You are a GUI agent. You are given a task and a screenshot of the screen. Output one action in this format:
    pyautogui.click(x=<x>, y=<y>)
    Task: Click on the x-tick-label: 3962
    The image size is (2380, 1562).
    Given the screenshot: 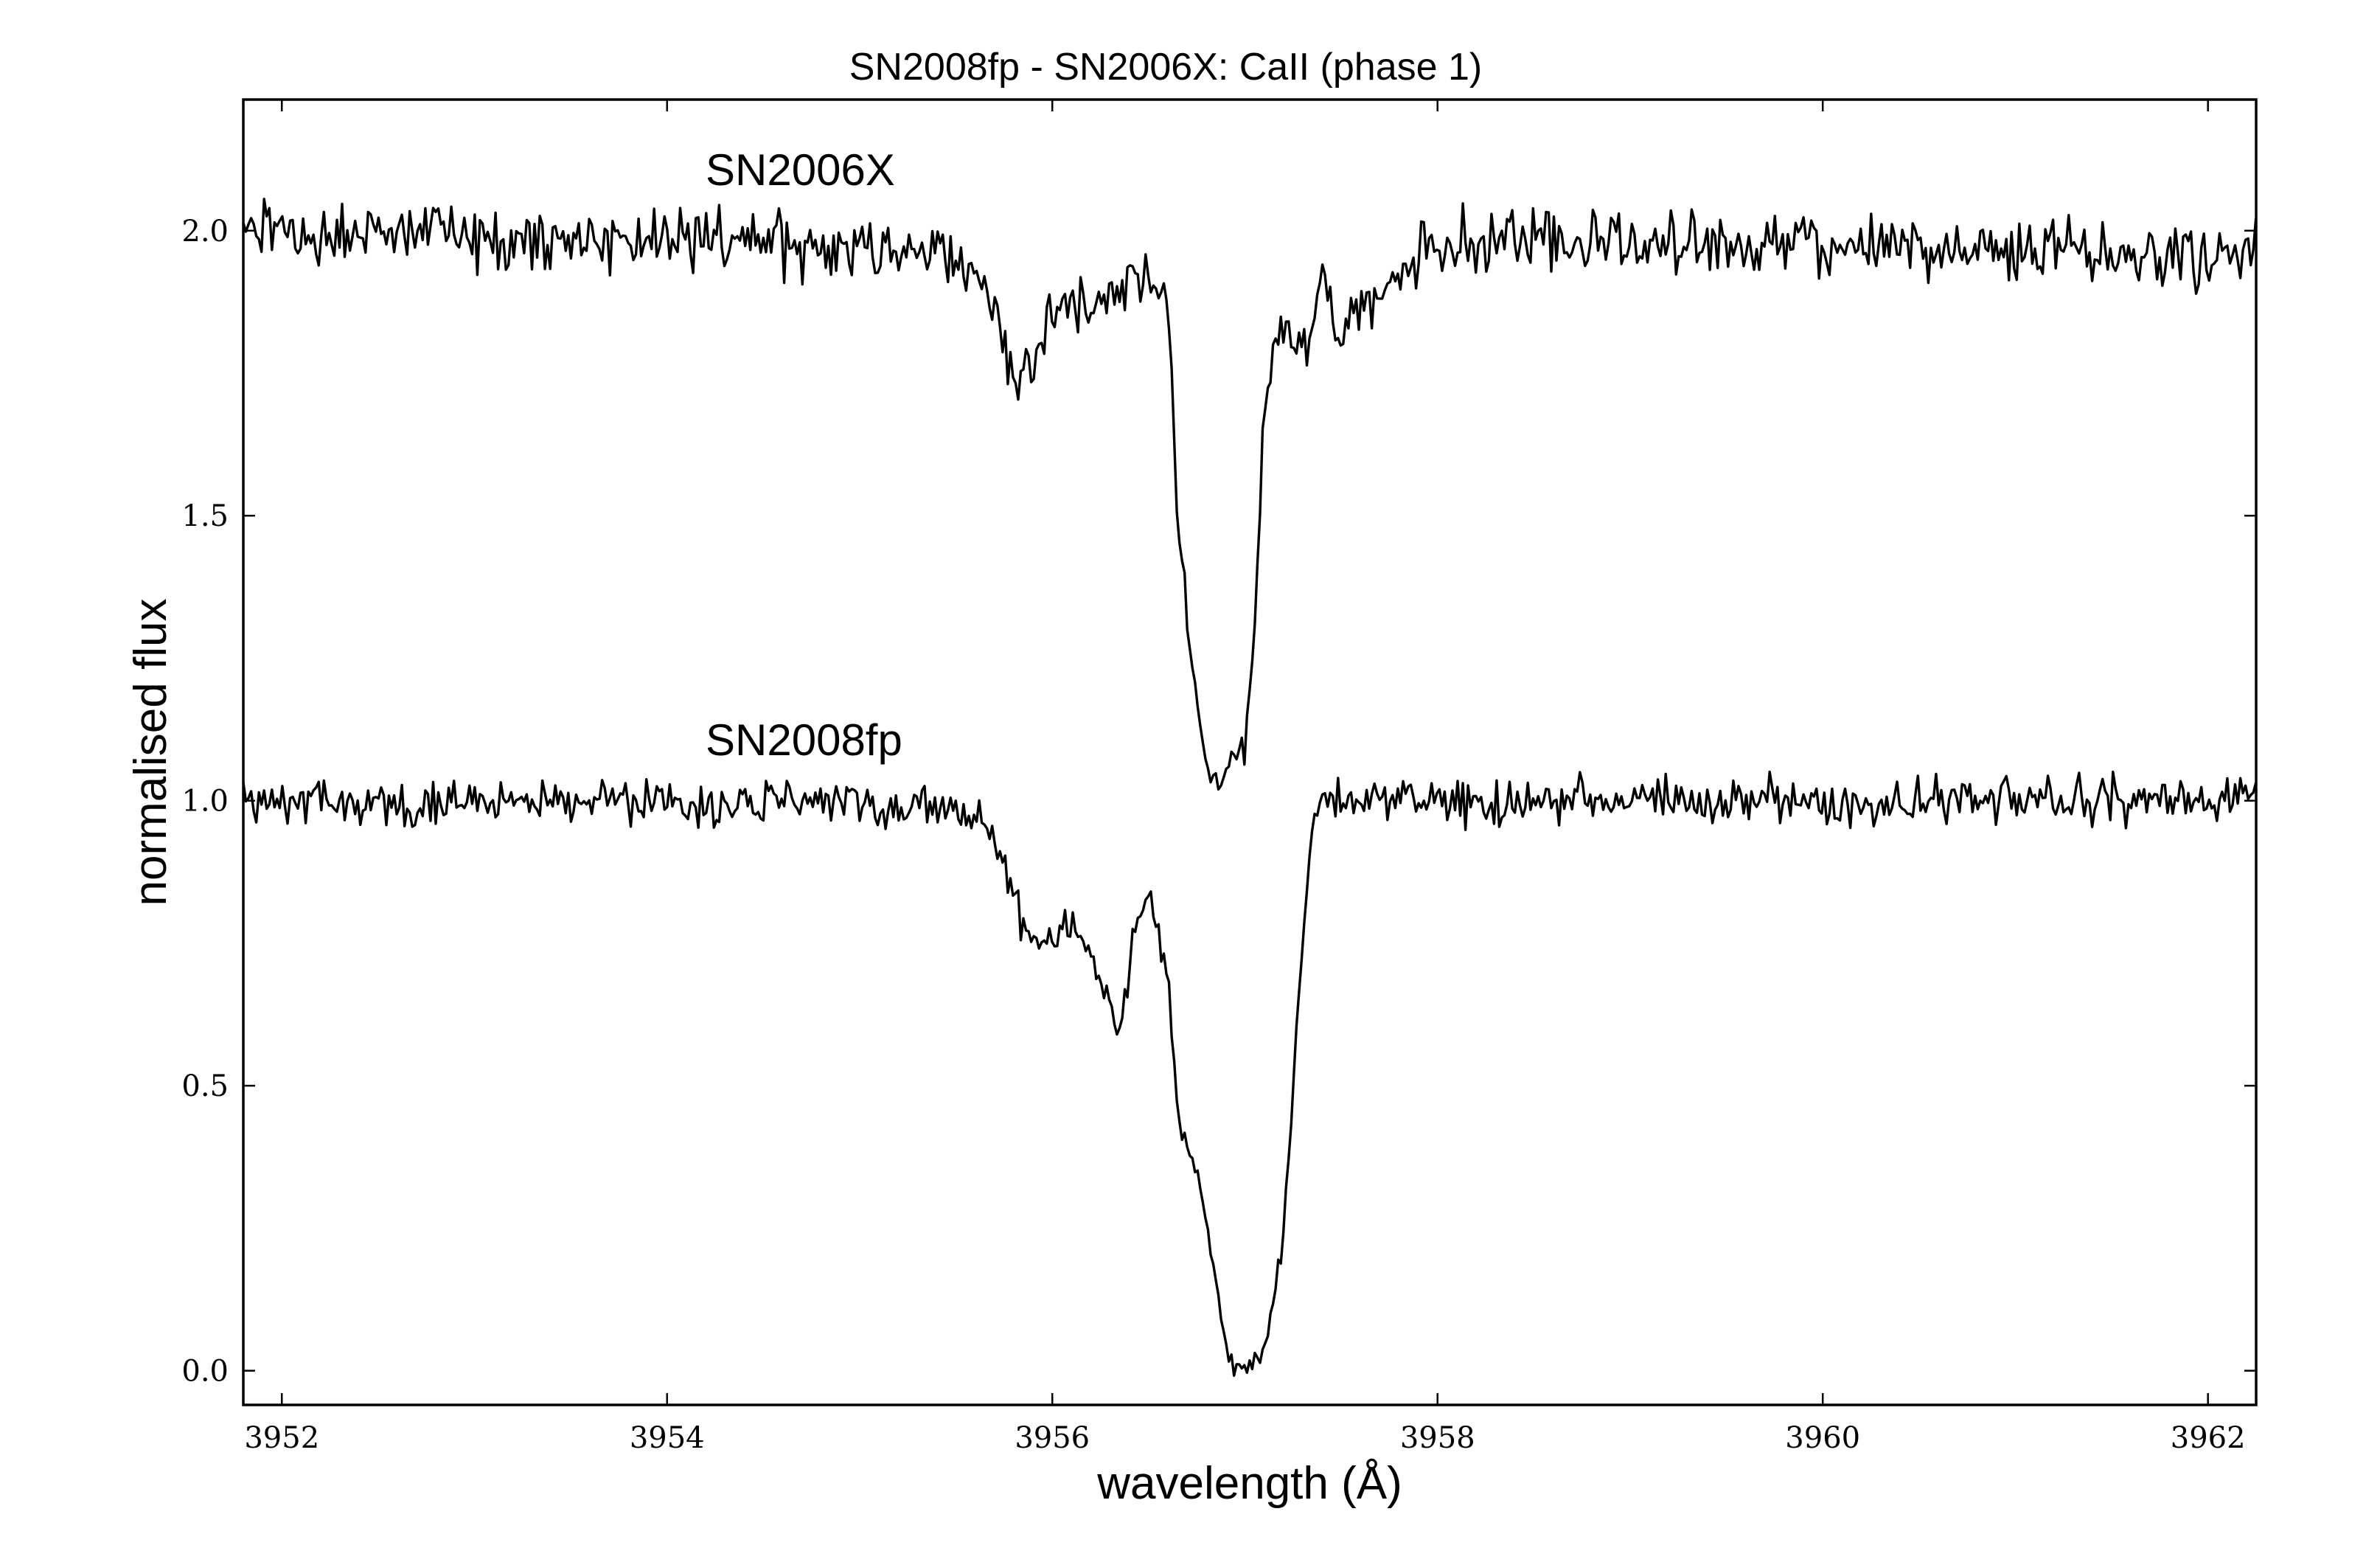 What is the action you would take?
    pyautogui.click(x=2208, y=1438)
    